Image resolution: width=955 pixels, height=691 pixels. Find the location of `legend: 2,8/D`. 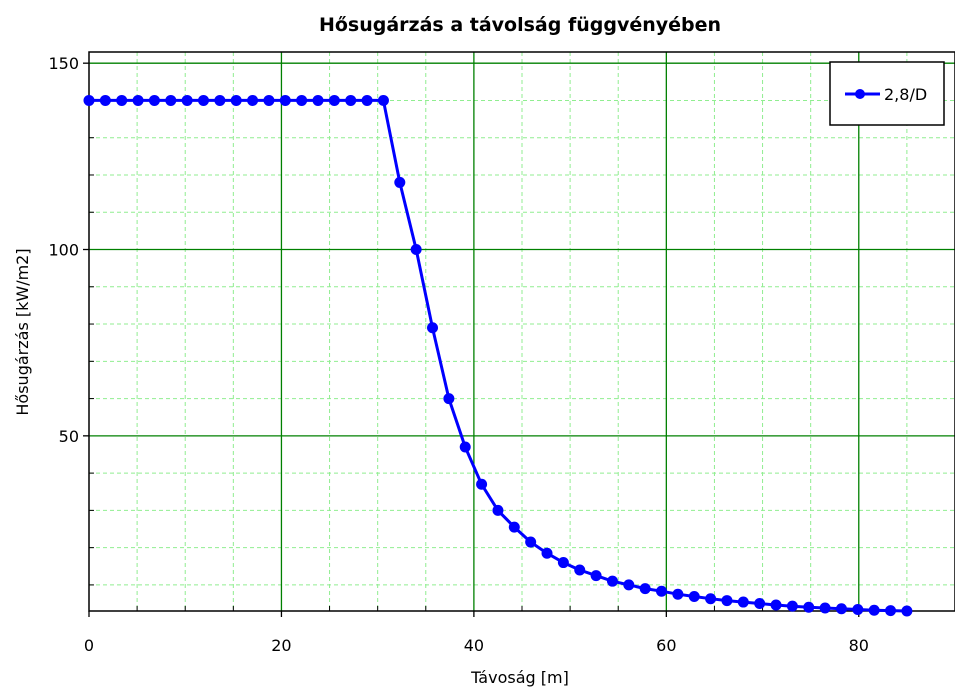

legend: 2,8/D is located at coordinates (887, 93).